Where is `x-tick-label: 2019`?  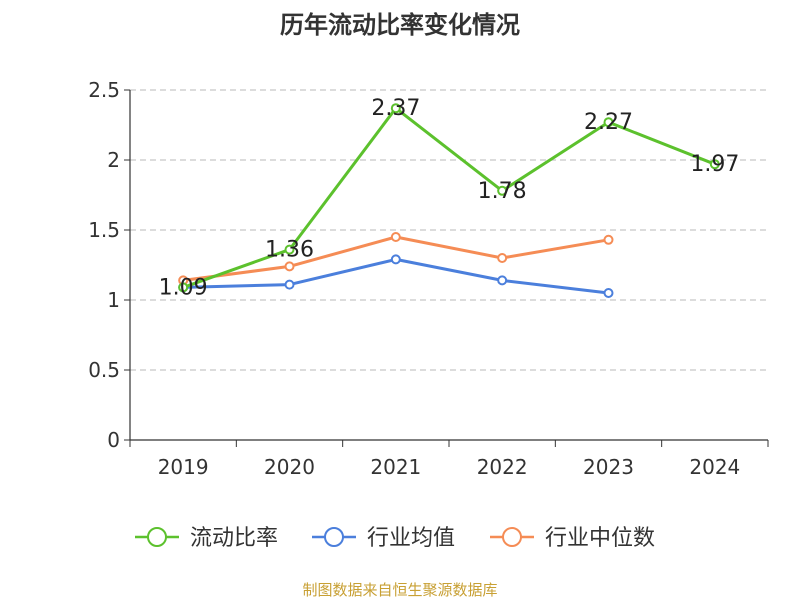 x-tick-label: 2019 is located at coordinates (183, 467).